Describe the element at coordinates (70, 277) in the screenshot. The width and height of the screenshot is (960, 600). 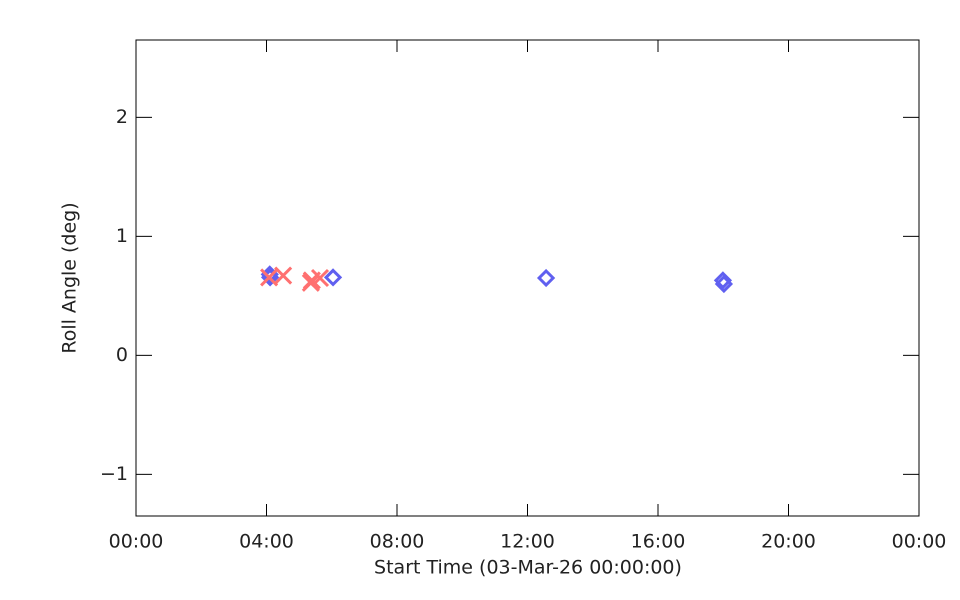
I see `y-axis-label: Roll Angle (deg)` at that location.